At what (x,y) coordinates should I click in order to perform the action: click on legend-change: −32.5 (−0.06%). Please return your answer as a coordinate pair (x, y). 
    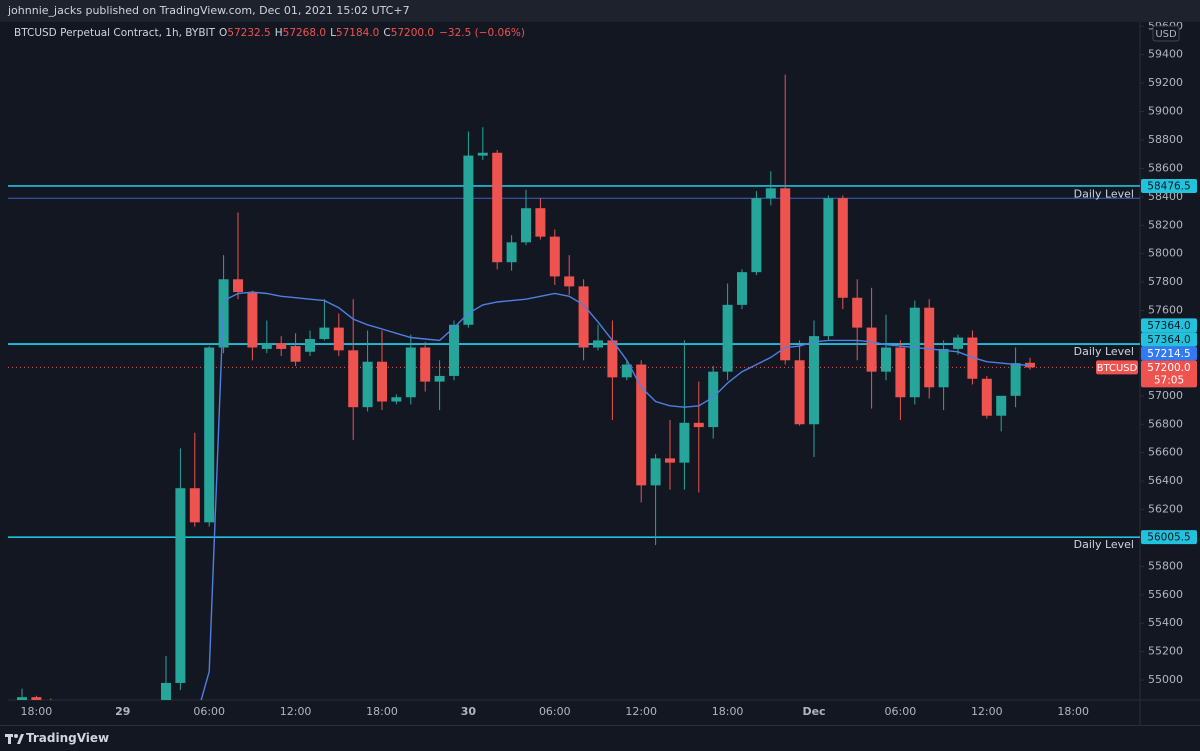
    Looking at the image, I should click on (482, 33).